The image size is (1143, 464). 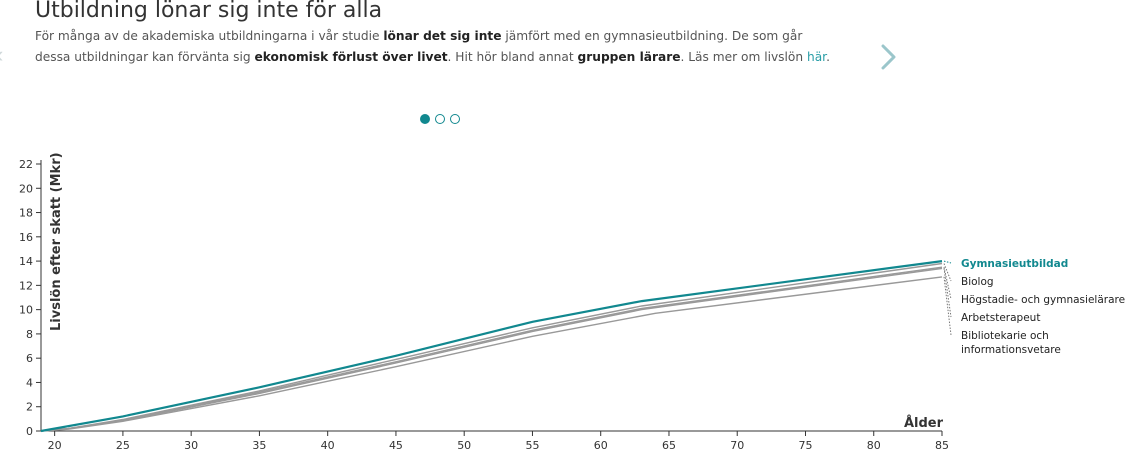 What do you see at coordinates (601, 445) in the screenshot?
I see `x-tick-label: 60` at bounding box center [601, 445].